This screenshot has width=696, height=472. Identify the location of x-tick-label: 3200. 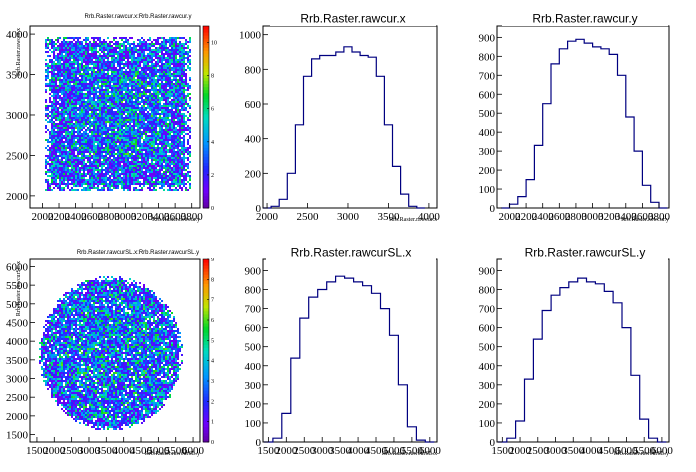
(142, 217).